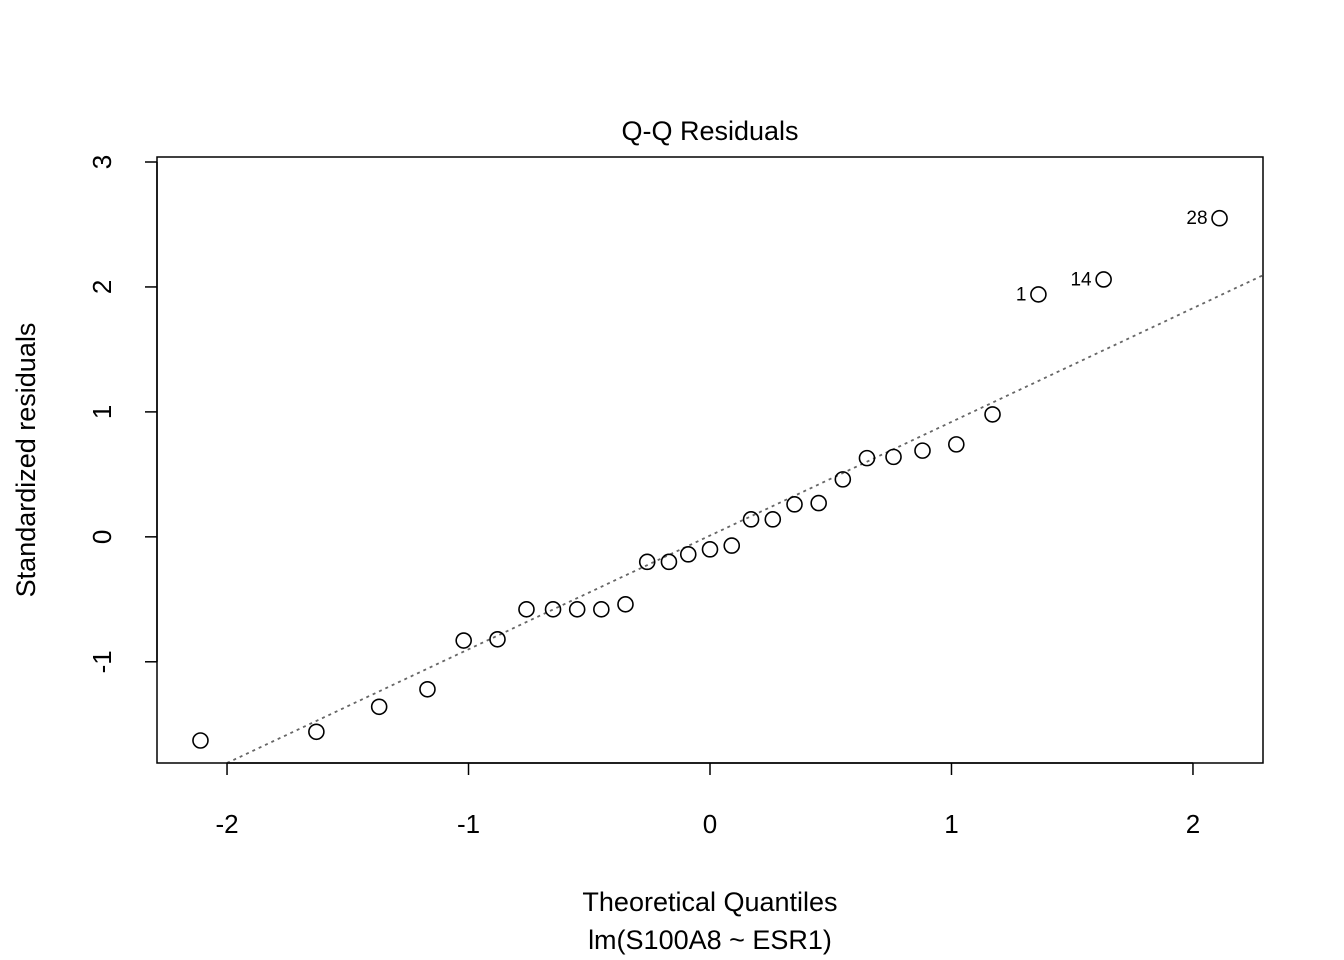  What do you see at coordinates (709, 131) in the screenshot?
I see `chart-title: Q-Q Residuals` at bounding box center [709, 131].